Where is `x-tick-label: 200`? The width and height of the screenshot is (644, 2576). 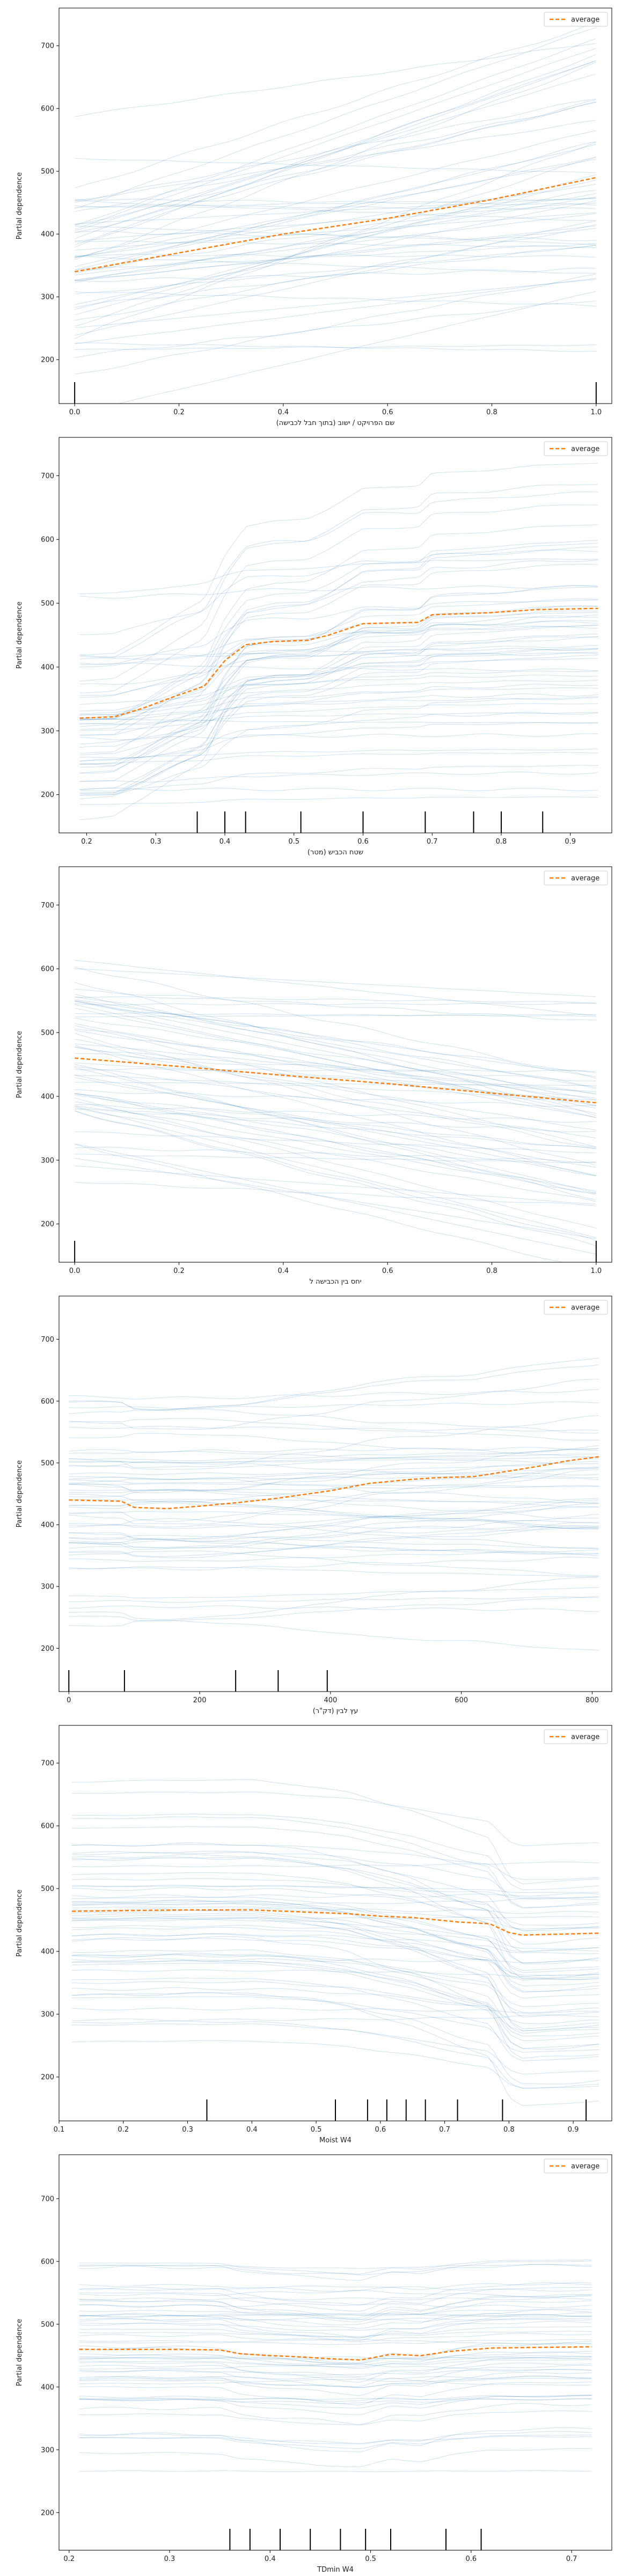 x-tick-label: 200 is located at coordinates (200, 1700).